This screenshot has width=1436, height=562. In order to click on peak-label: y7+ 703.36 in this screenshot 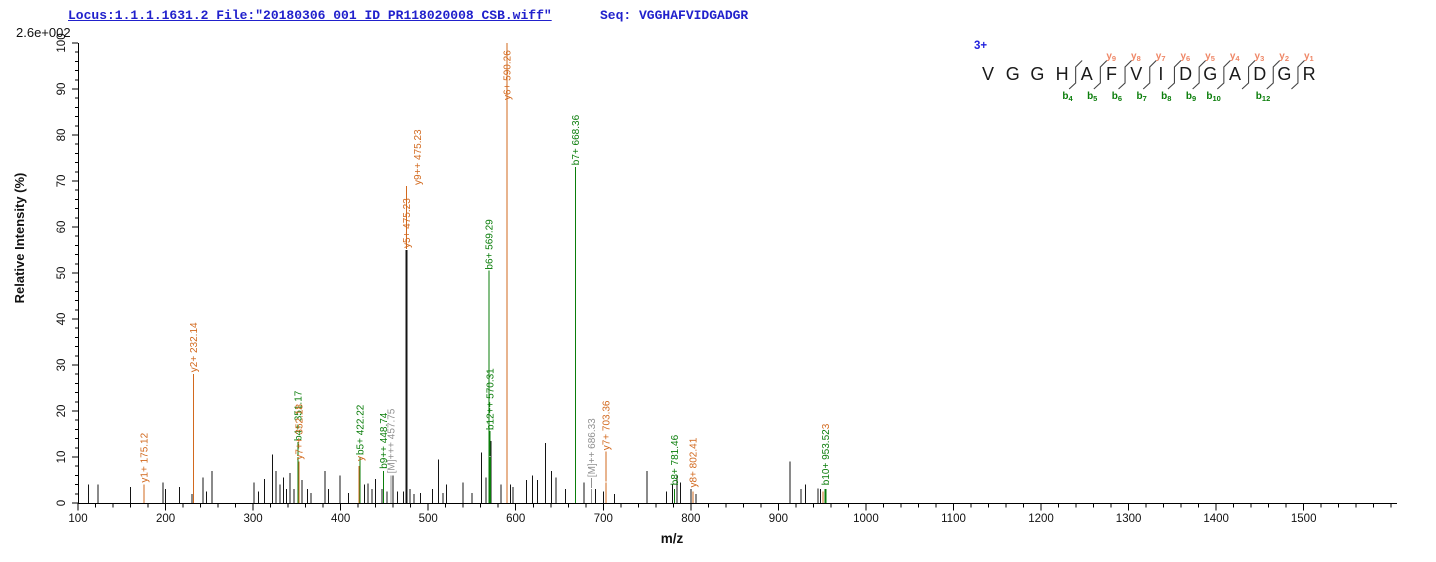, I will do `click(607, 425)`.